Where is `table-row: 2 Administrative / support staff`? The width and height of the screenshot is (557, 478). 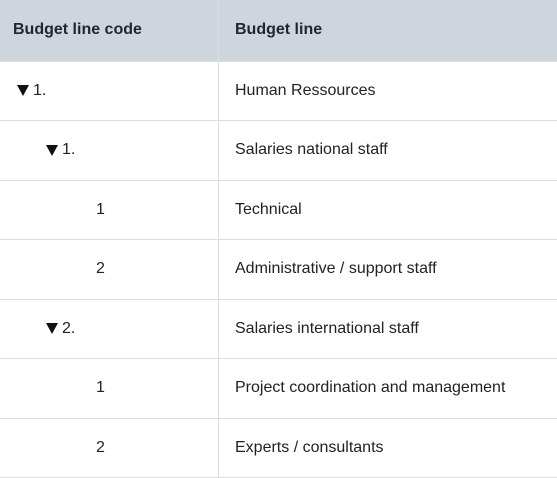
table-row: 2 Administrative / support staff is located at coordinates (278, 270).